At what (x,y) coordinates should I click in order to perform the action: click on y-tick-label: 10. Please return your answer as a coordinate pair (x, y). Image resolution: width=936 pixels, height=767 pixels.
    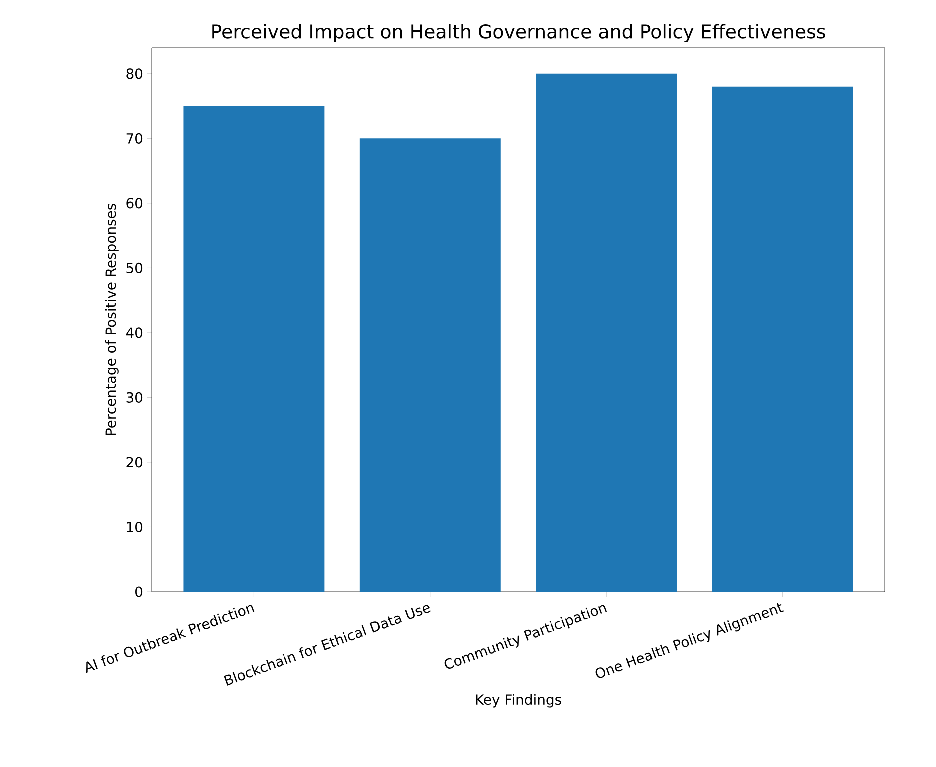
    Looking at the image, I should click on (135, 527).